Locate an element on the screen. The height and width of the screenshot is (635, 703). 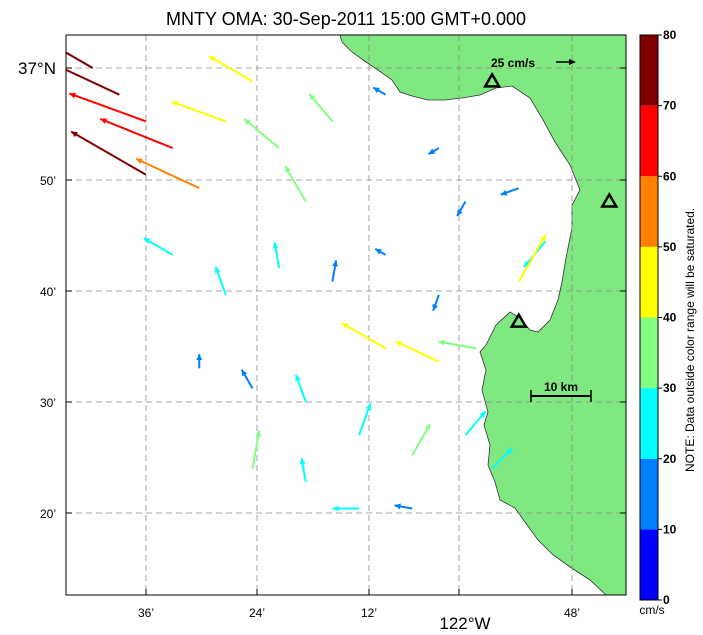
y-axis: 37°N 50’ 40’ 30’ 20’ is located at coordinates (37, 290).